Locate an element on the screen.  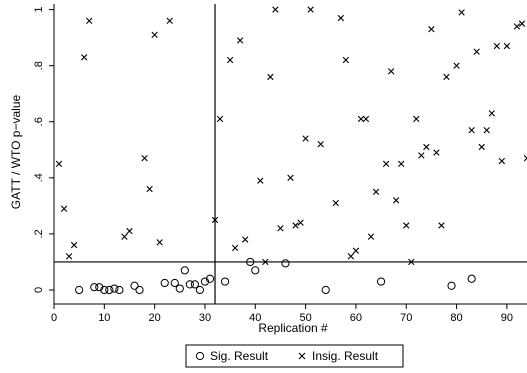
x-tick-label: 20 is located at coordinates (155, 318).